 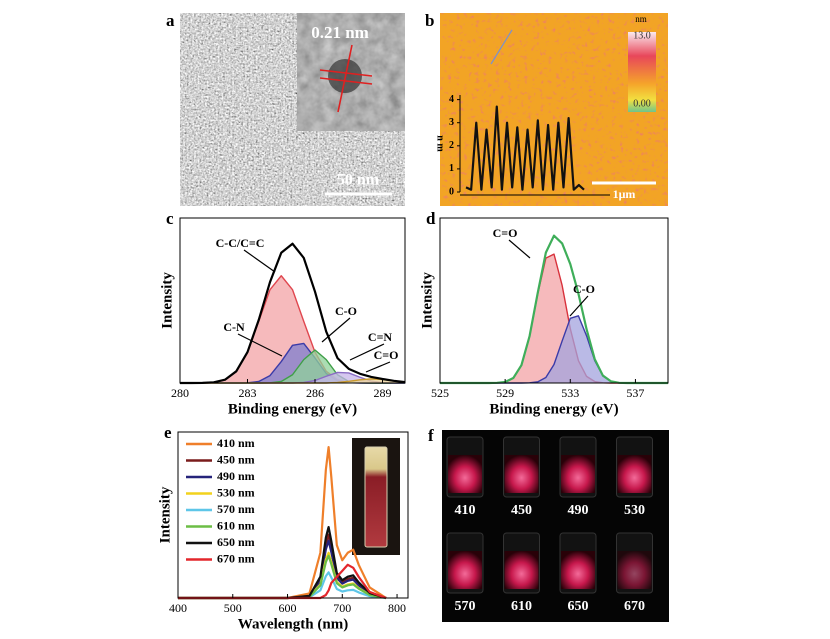 I want to click on colorbar-unit: nm, so click(x=641, y=19).